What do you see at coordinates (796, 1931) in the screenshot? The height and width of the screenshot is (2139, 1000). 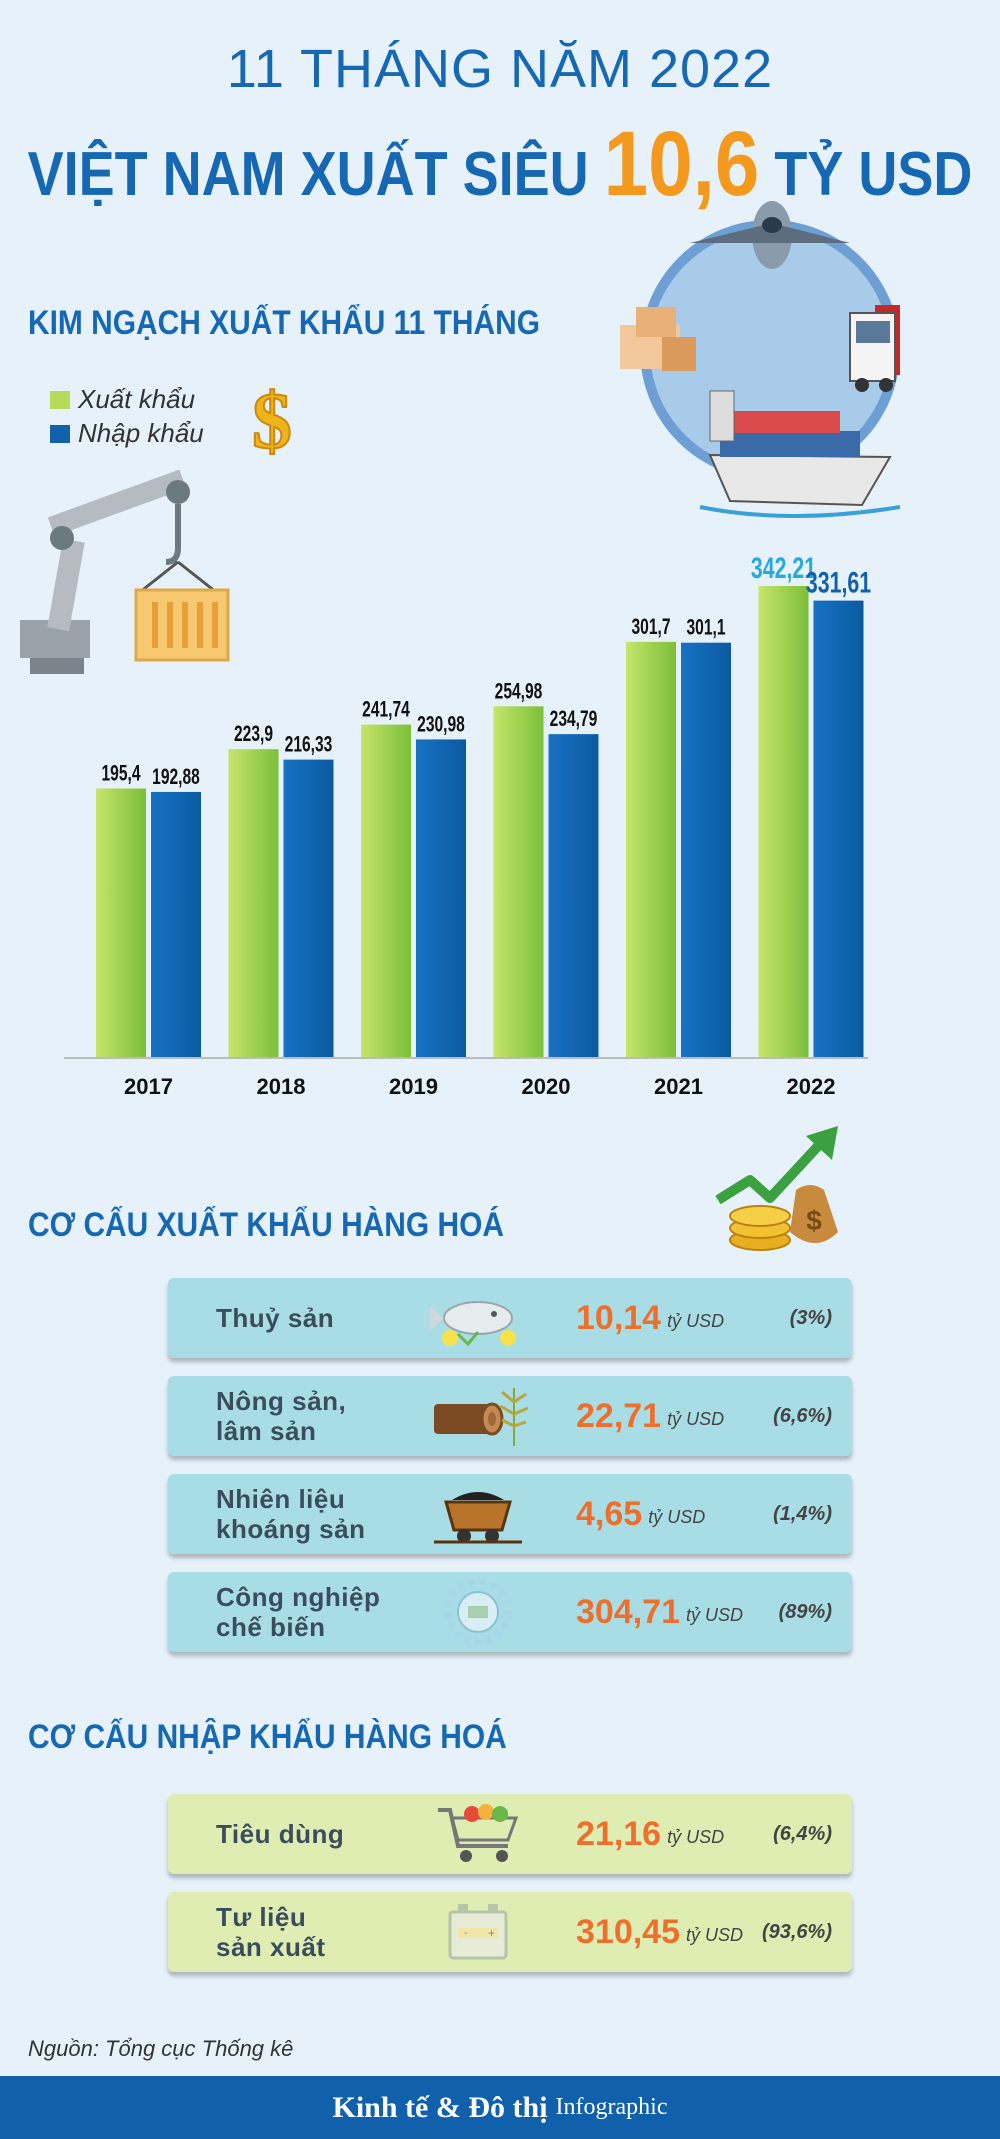 I see `import-row-percent: (93,6%)` at bounding box center [796, 1931].